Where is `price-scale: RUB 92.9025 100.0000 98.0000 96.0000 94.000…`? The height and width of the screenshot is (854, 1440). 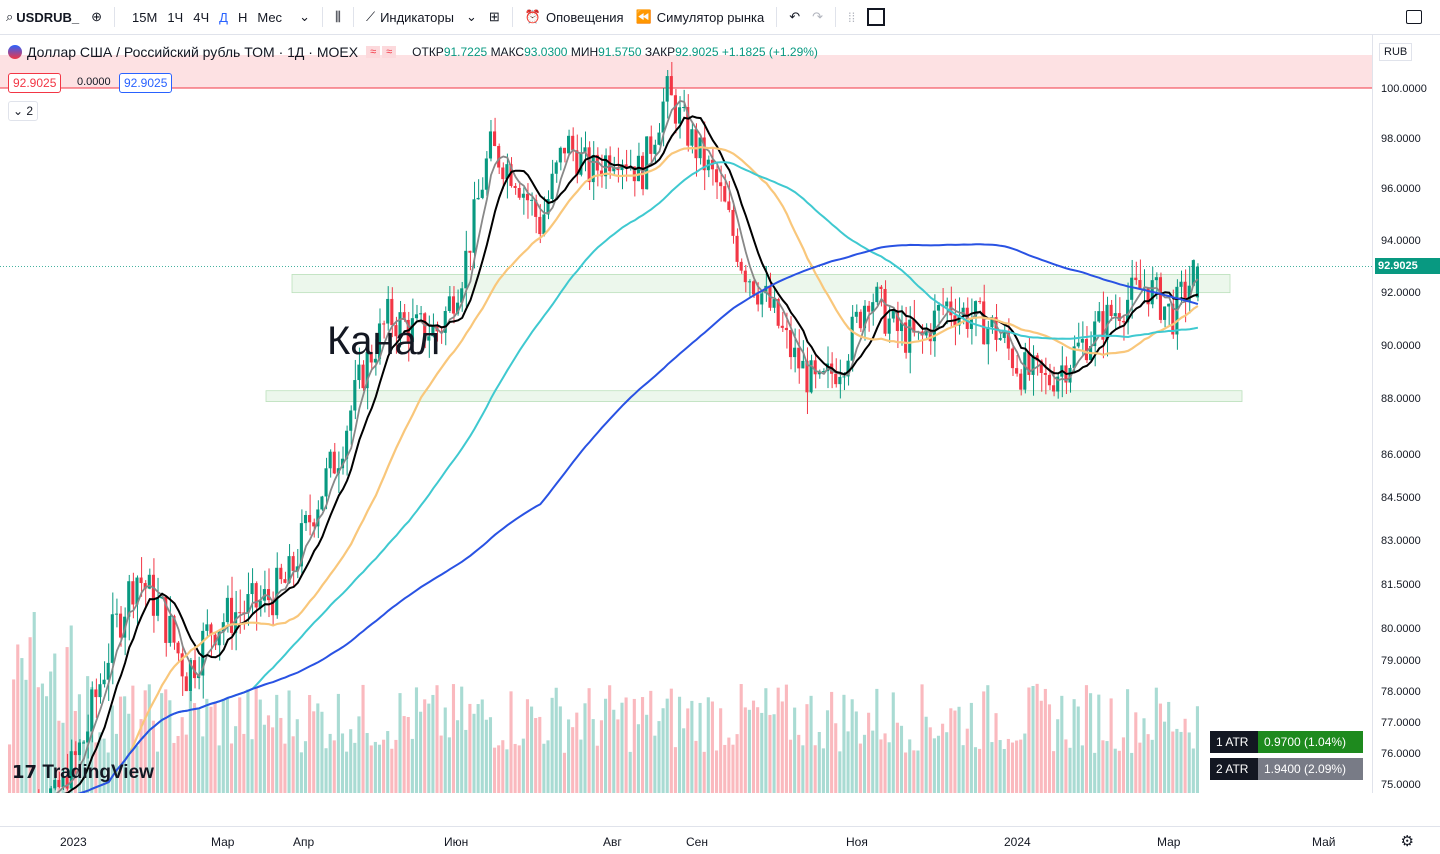 price-scale: RUB 92.9025 100.0000 98.0000 96.0000 94.000… is located at coordinates (1406, 414).